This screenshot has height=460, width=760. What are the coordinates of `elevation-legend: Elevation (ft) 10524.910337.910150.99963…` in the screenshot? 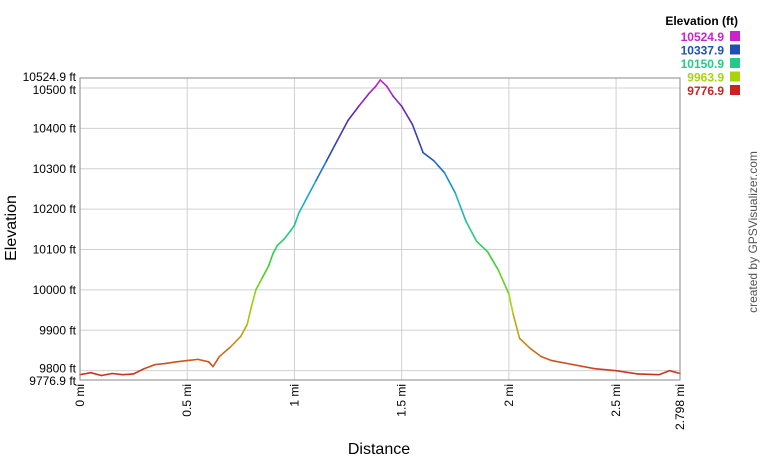 It's located at (702, 56).